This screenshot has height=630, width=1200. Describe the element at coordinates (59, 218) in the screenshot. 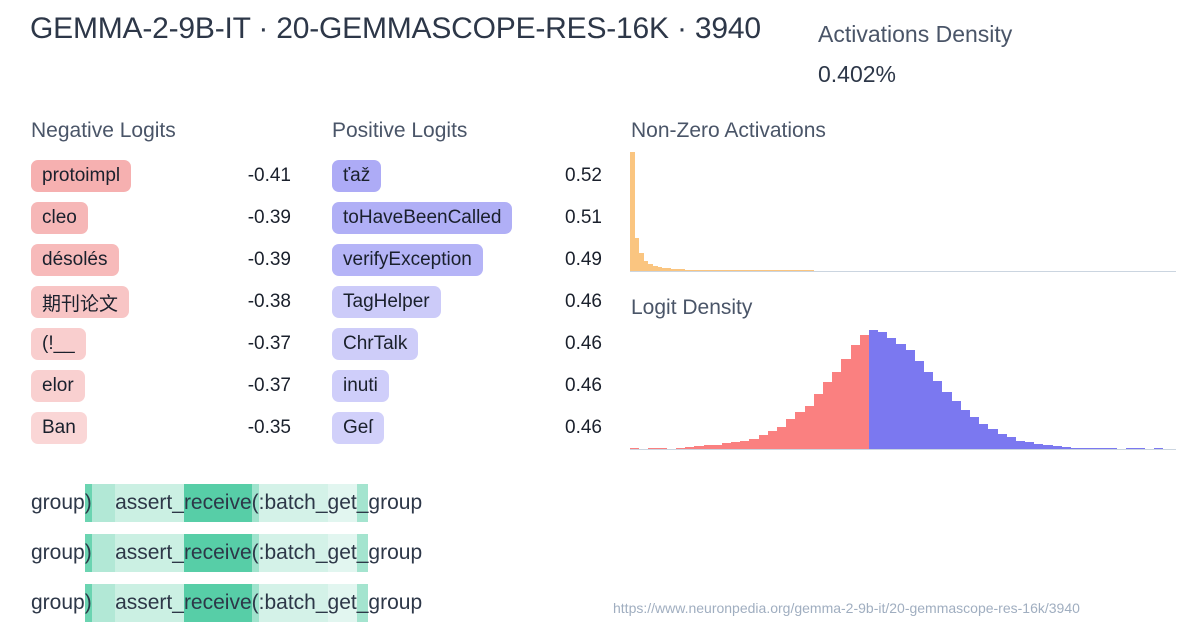

I see `negative-logit-token: cleo` at that location.